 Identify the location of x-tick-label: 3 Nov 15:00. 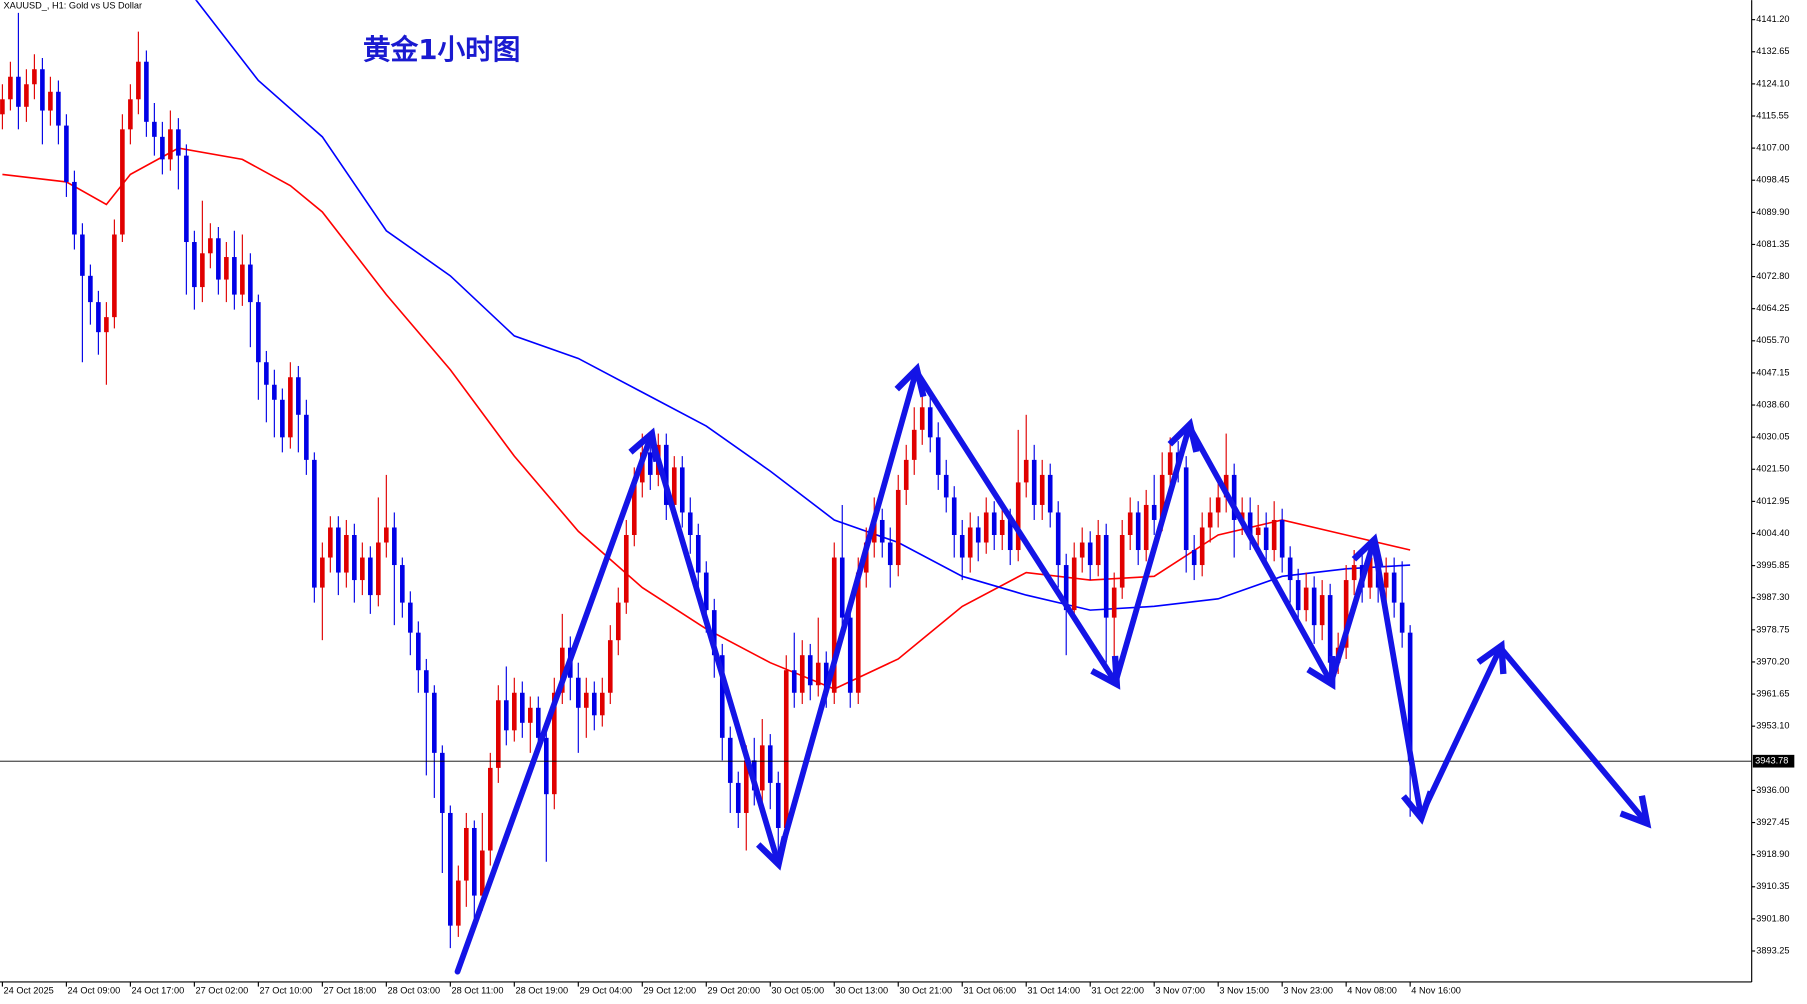
(1244, 991).